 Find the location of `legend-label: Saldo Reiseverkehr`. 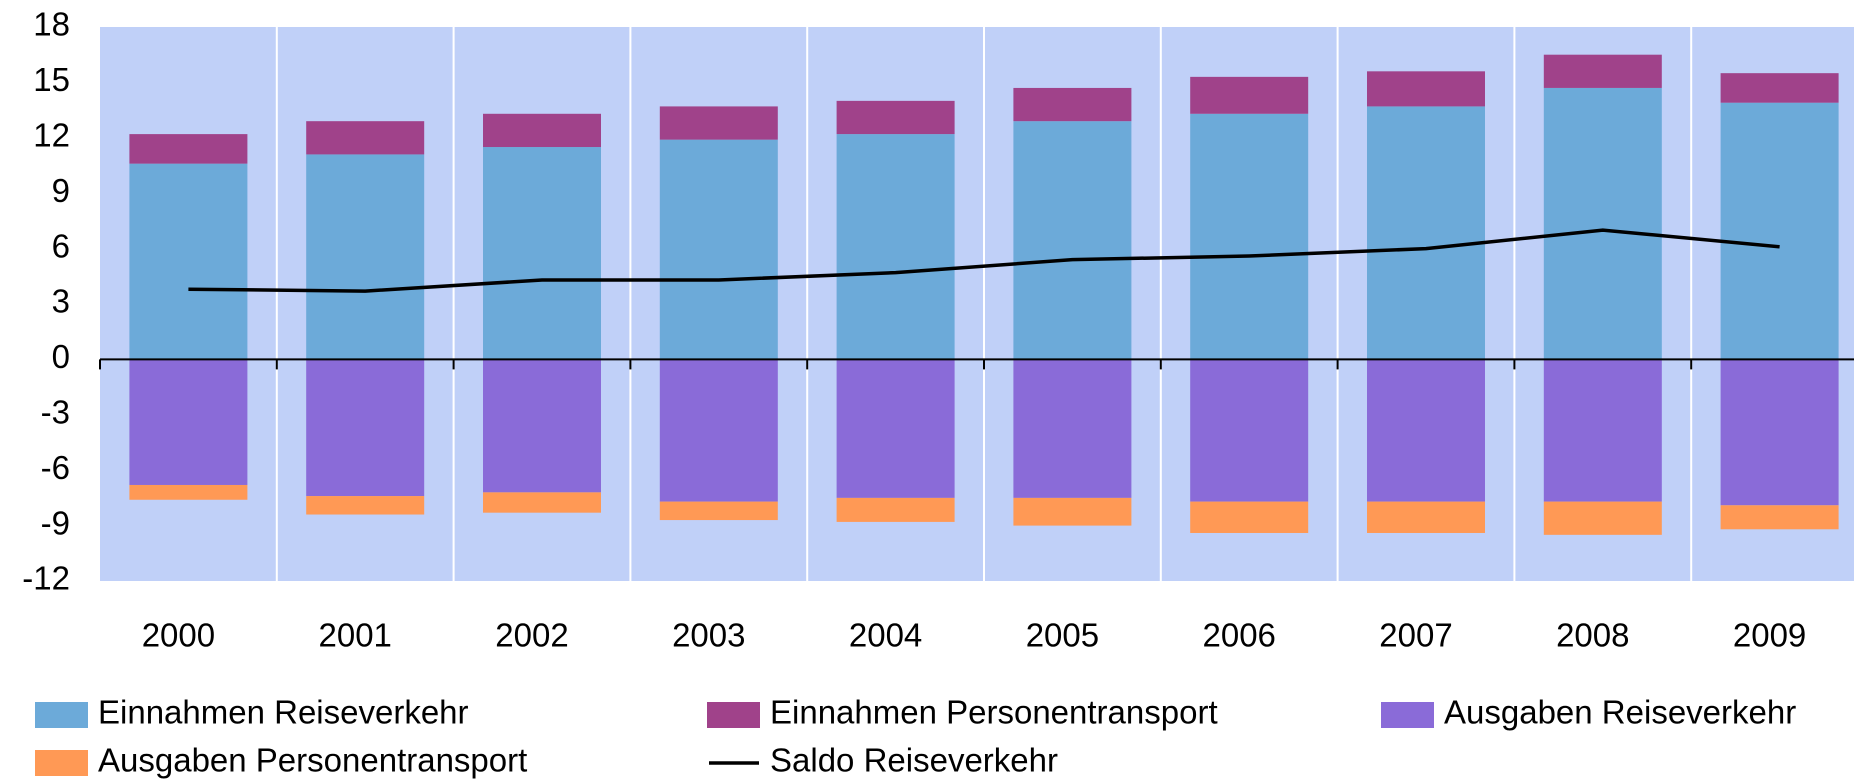

legend-label: Saldo Reiseverkehr is located at coordinates (914, 760).